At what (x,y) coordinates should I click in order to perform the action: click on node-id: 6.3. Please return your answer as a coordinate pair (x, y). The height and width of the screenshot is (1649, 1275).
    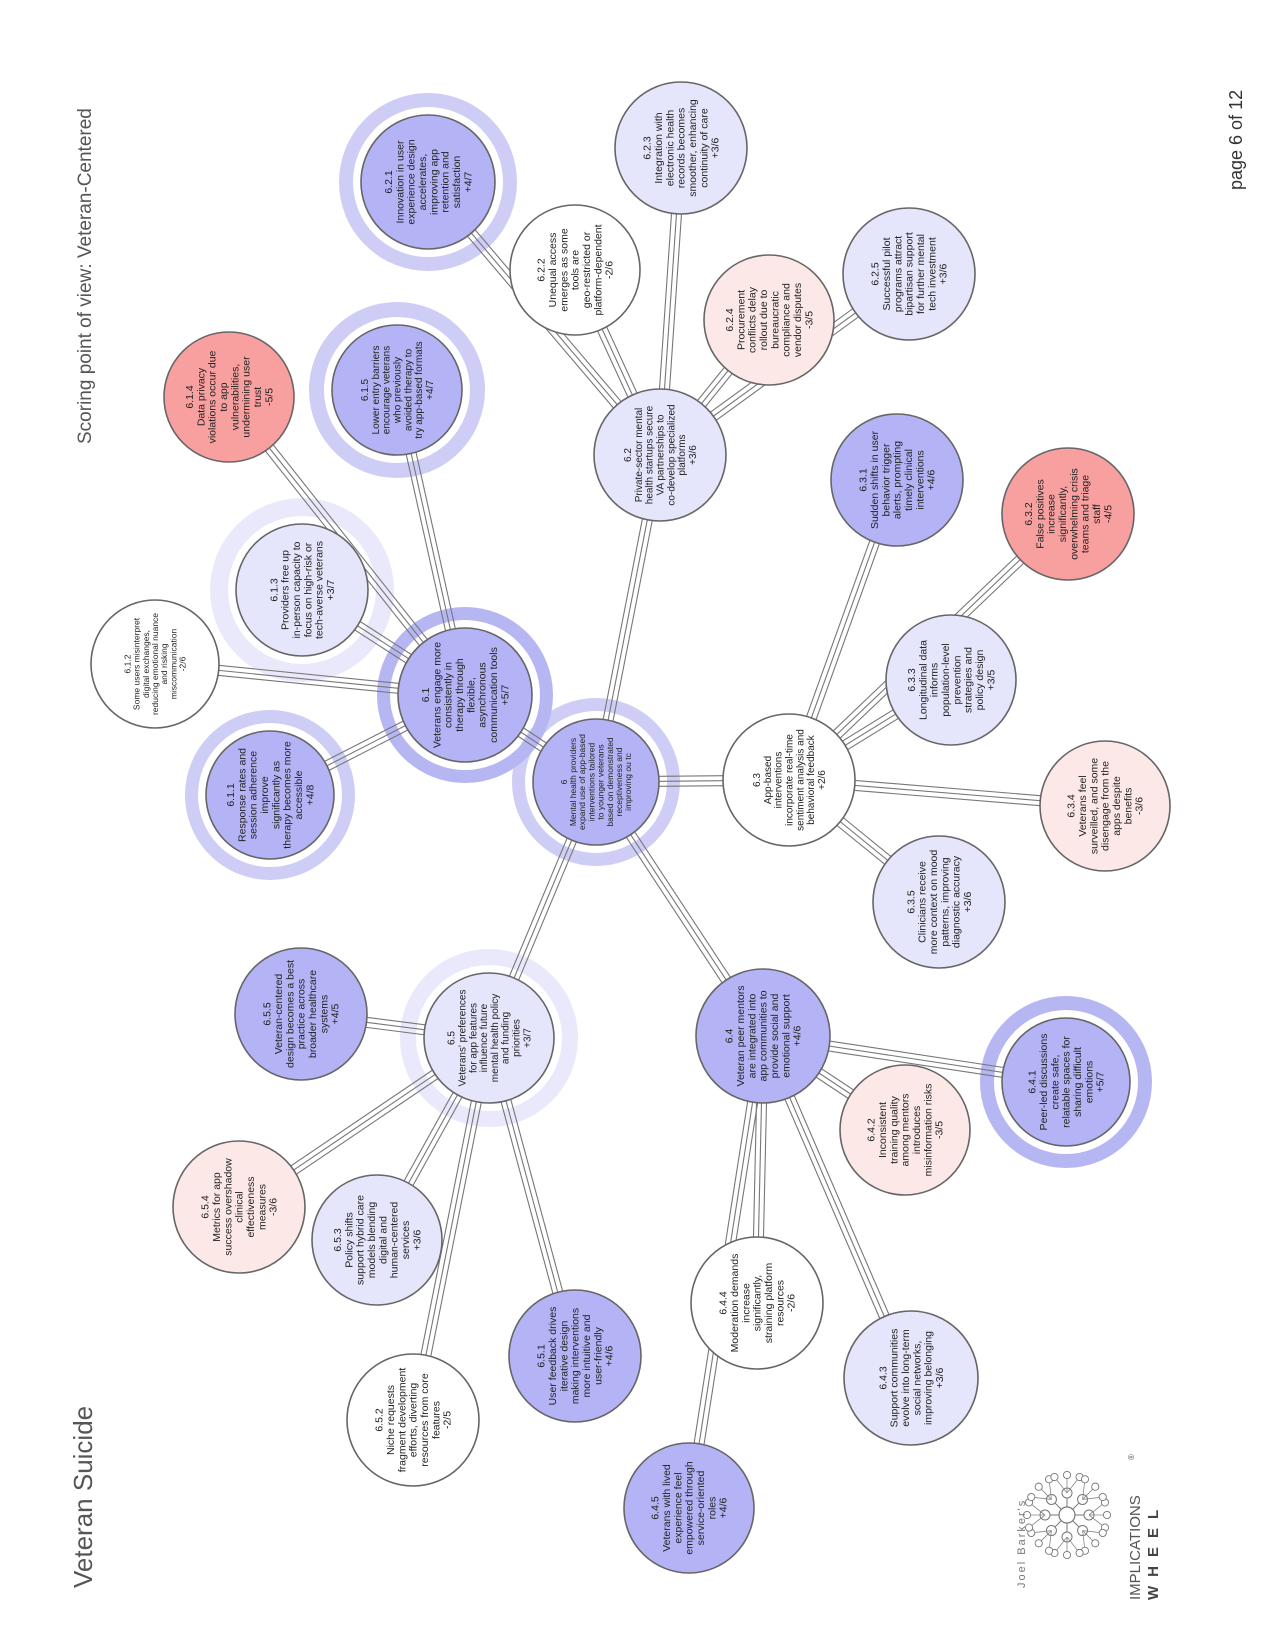
    Looking at the image, I should click on (757, 780).